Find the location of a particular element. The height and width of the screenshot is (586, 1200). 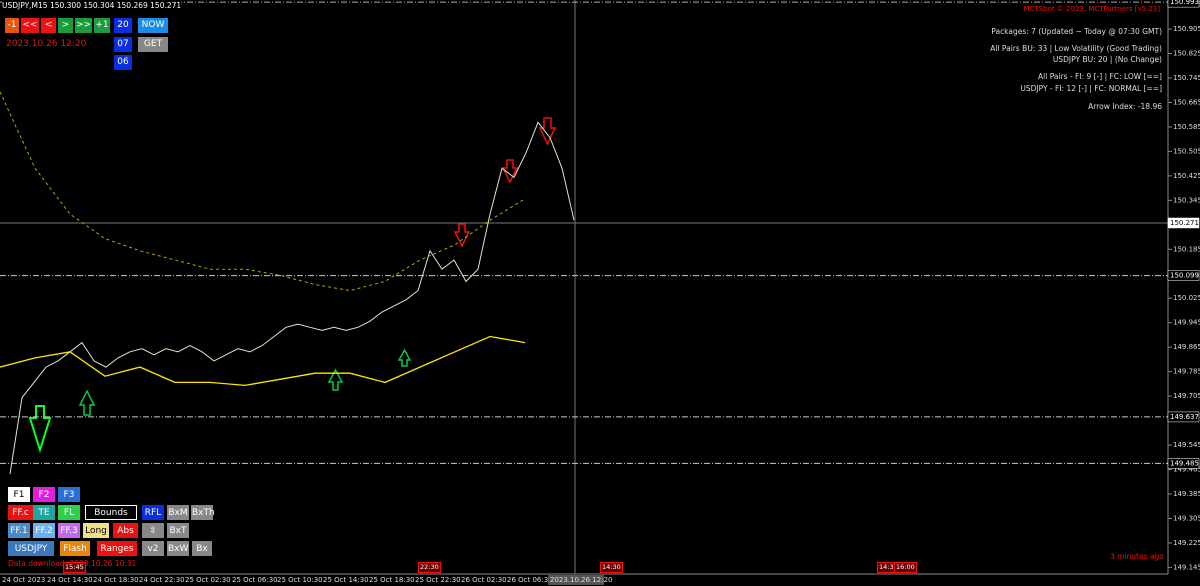

panel-button: Flash is located at coordinates (75, 548).